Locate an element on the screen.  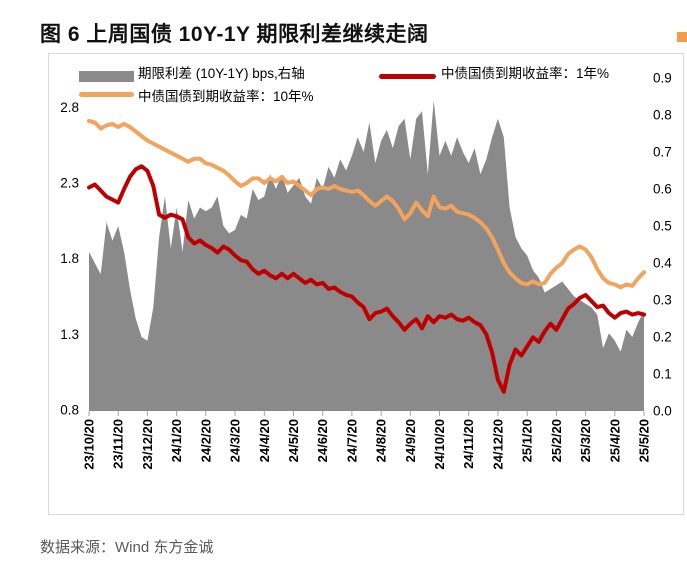
right-axis-label: 0.4 is located at coordinates (662, 263).